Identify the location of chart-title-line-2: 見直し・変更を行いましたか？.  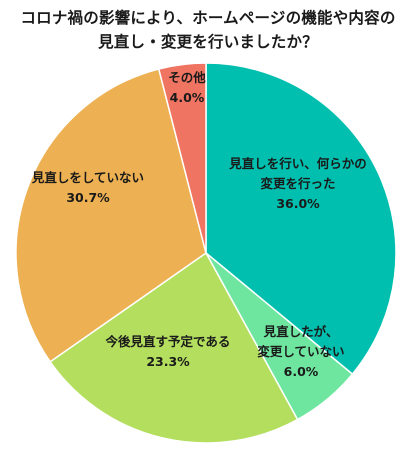
(208, 42).